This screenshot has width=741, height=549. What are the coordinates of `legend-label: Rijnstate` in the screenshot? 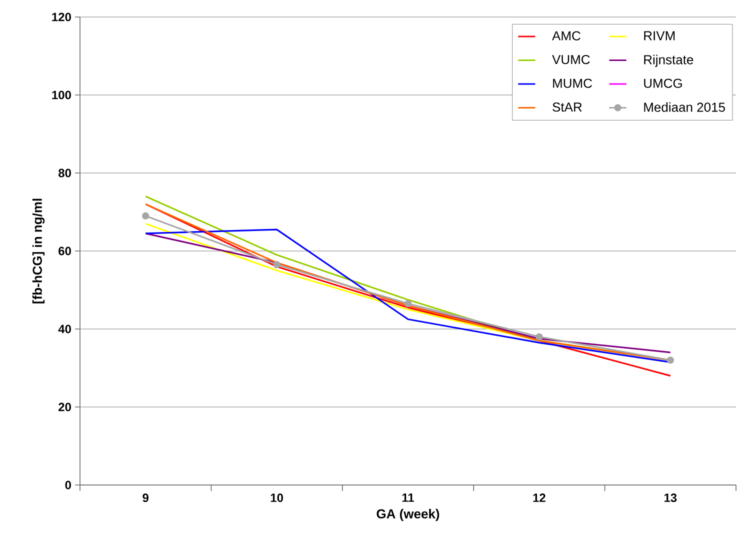 It's located at (669, 60).